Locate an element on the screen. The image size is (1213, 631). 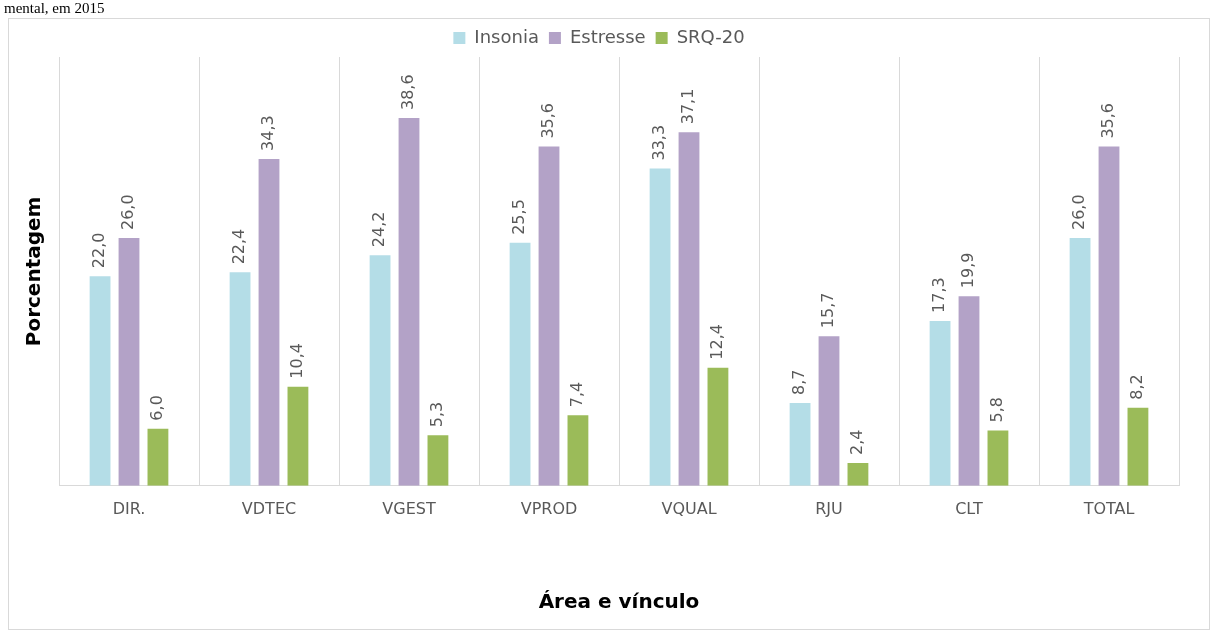
x-tick-label: VPROD is located at coordinates (549, 508).